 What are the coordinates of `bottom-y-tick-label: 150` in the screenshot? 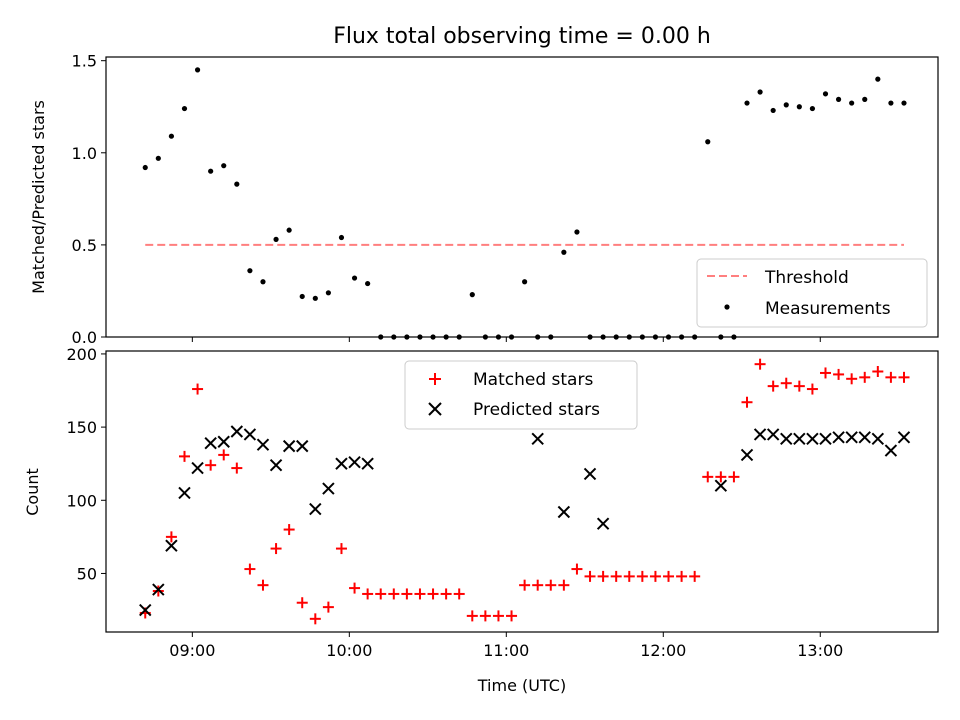 It's located at (81, 427).